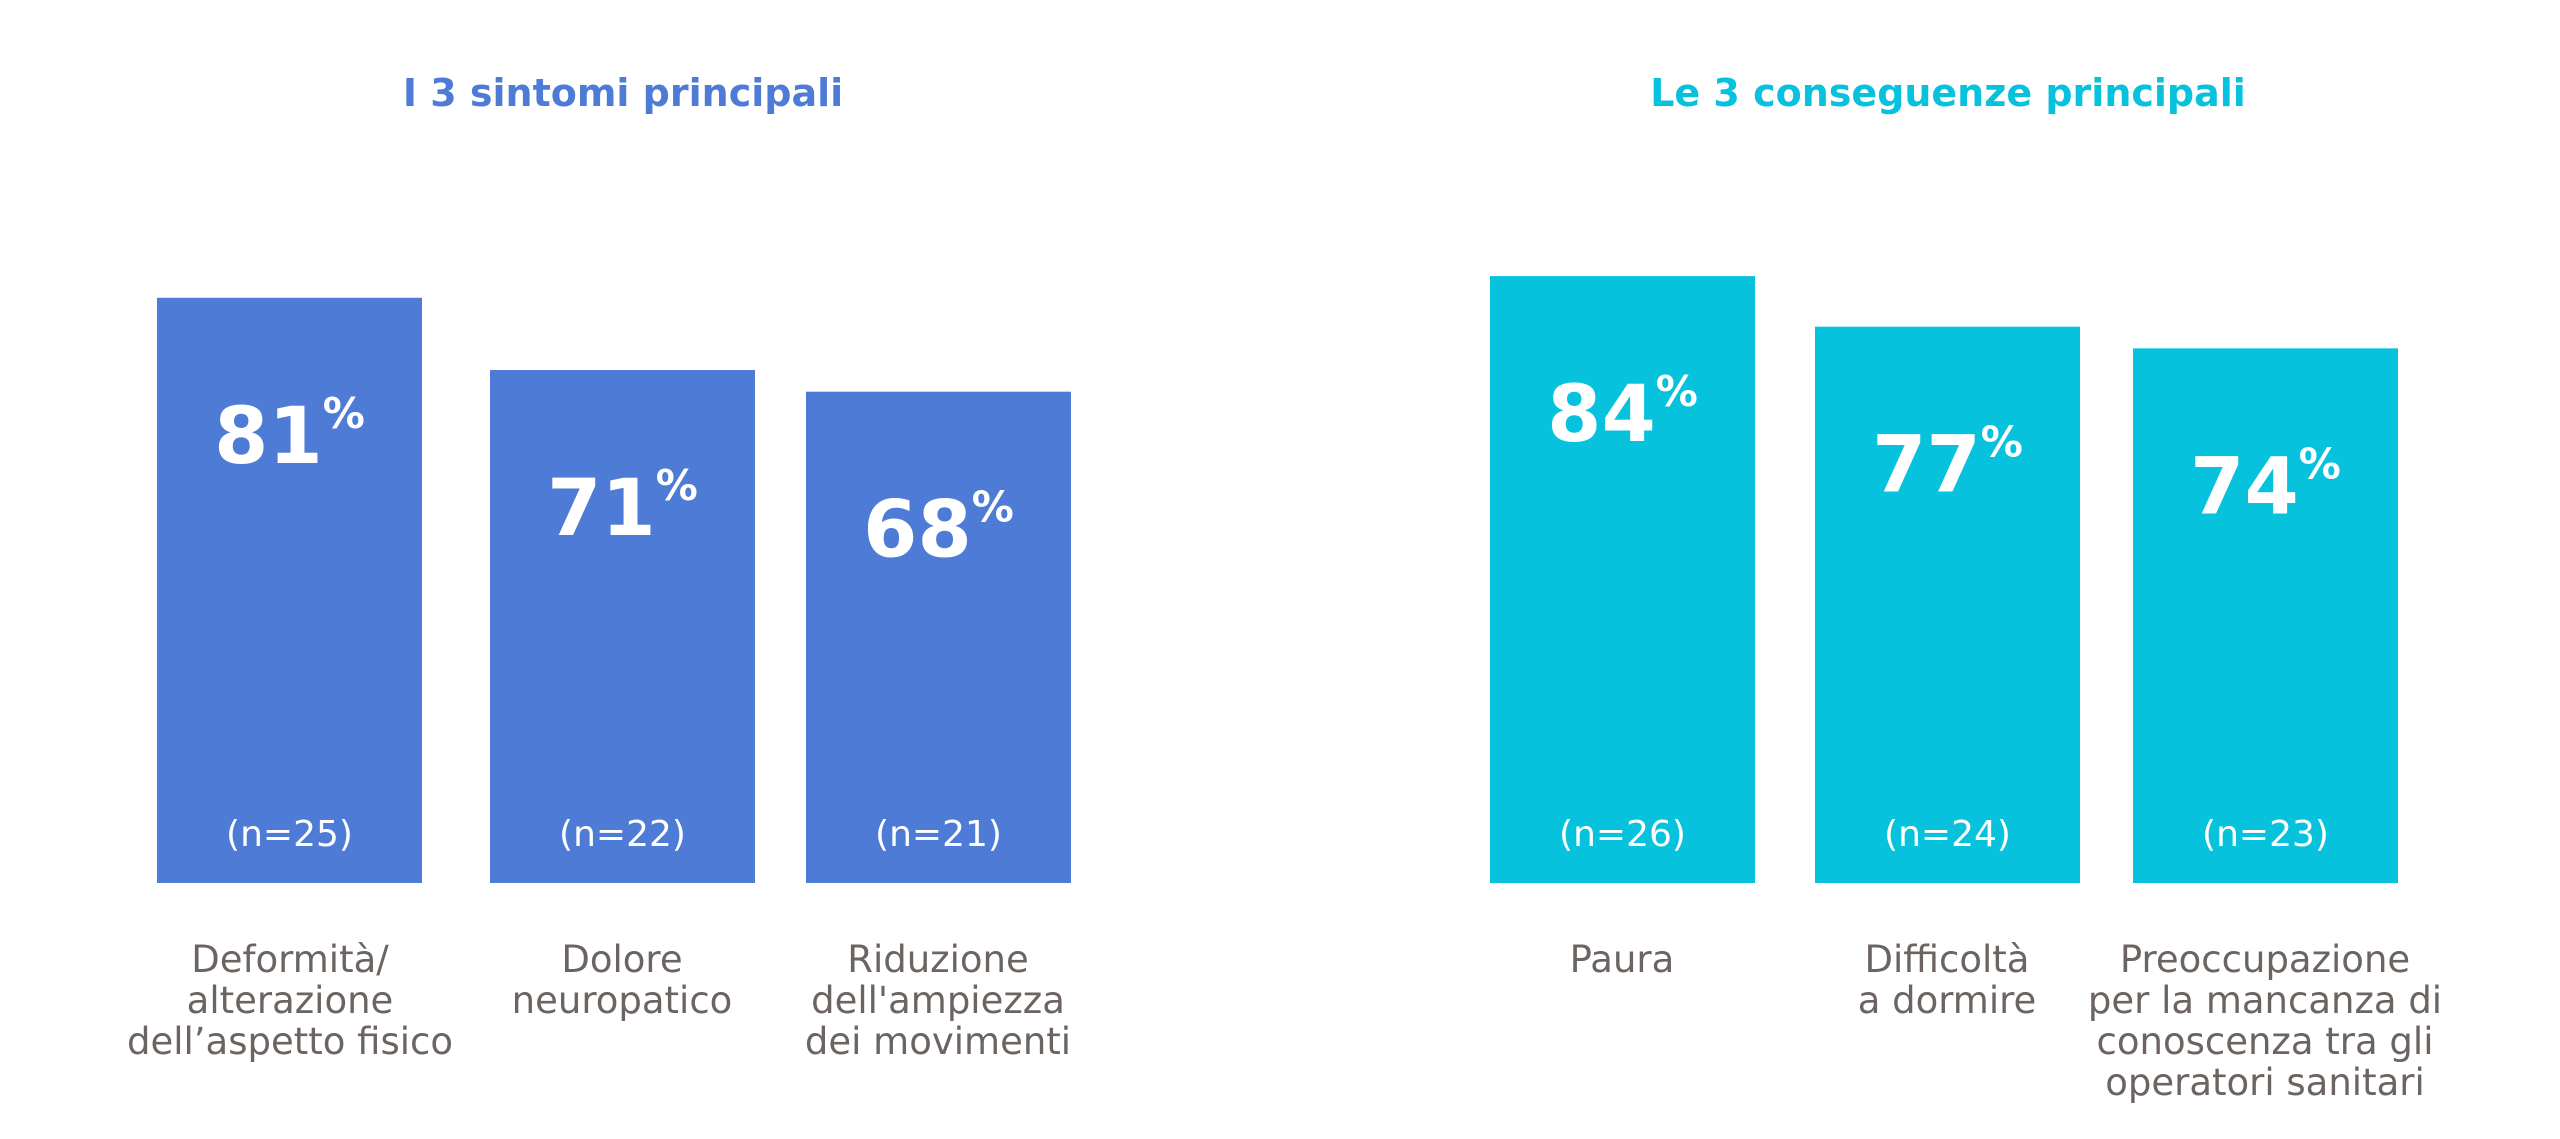  I want to click on consequences-n-label-1: (n=26), so click(1622, 834).